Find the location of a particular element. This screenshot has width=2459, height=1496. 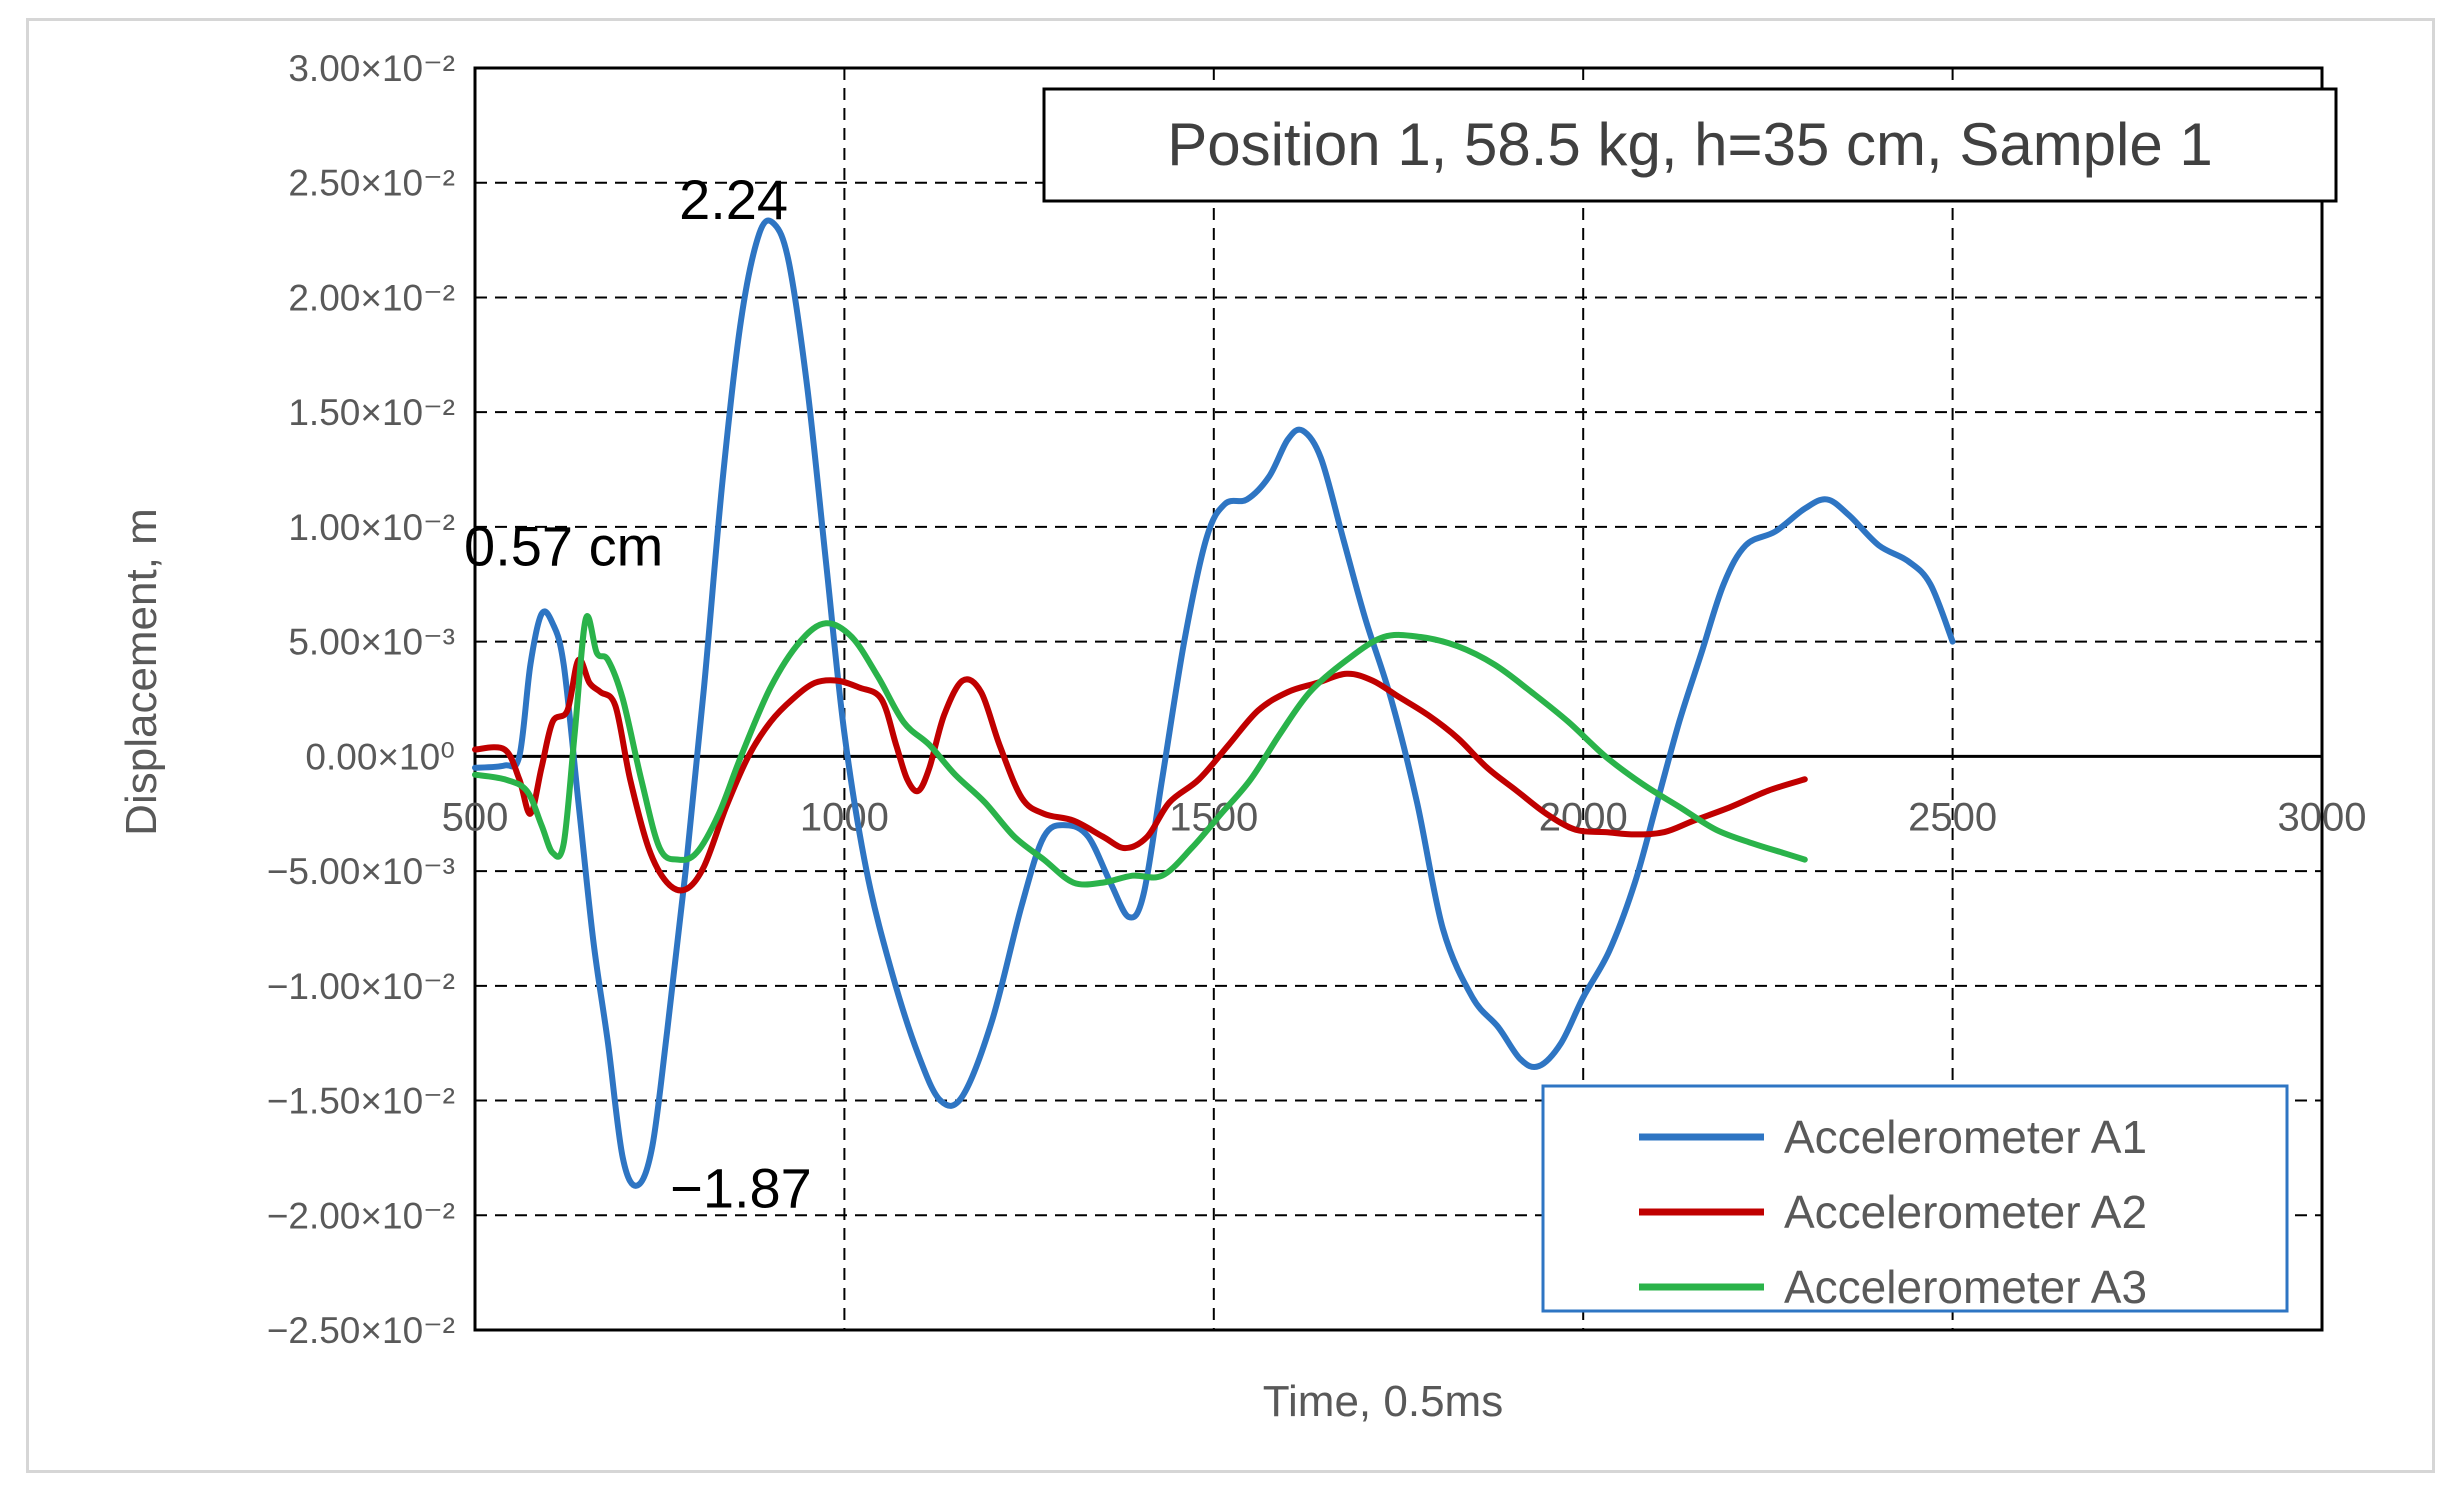

x-tick-label: 1500 is located at coordinates (1213, 817).